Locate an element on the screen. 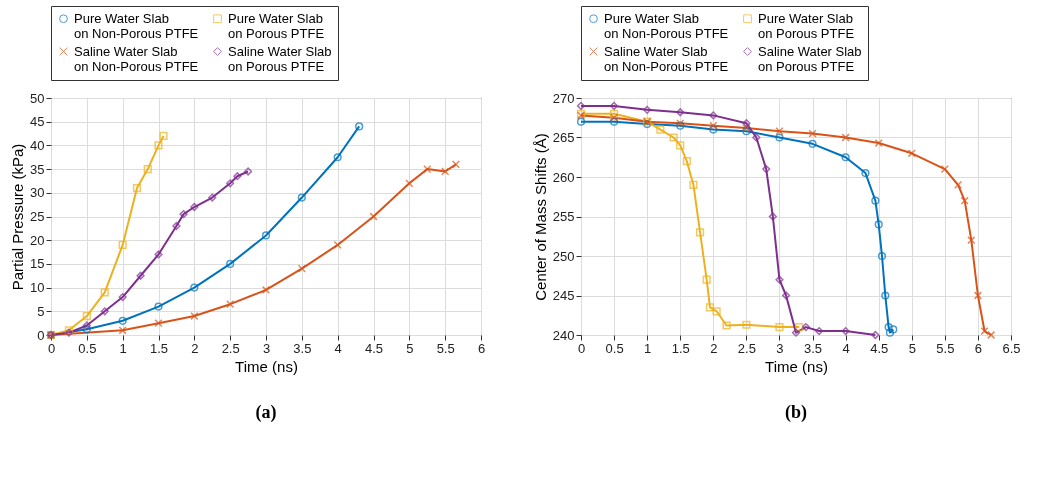 The width and height of the screenshot is (1046, 493). y-tick-label: 260 is located at coordinates (563, 177).